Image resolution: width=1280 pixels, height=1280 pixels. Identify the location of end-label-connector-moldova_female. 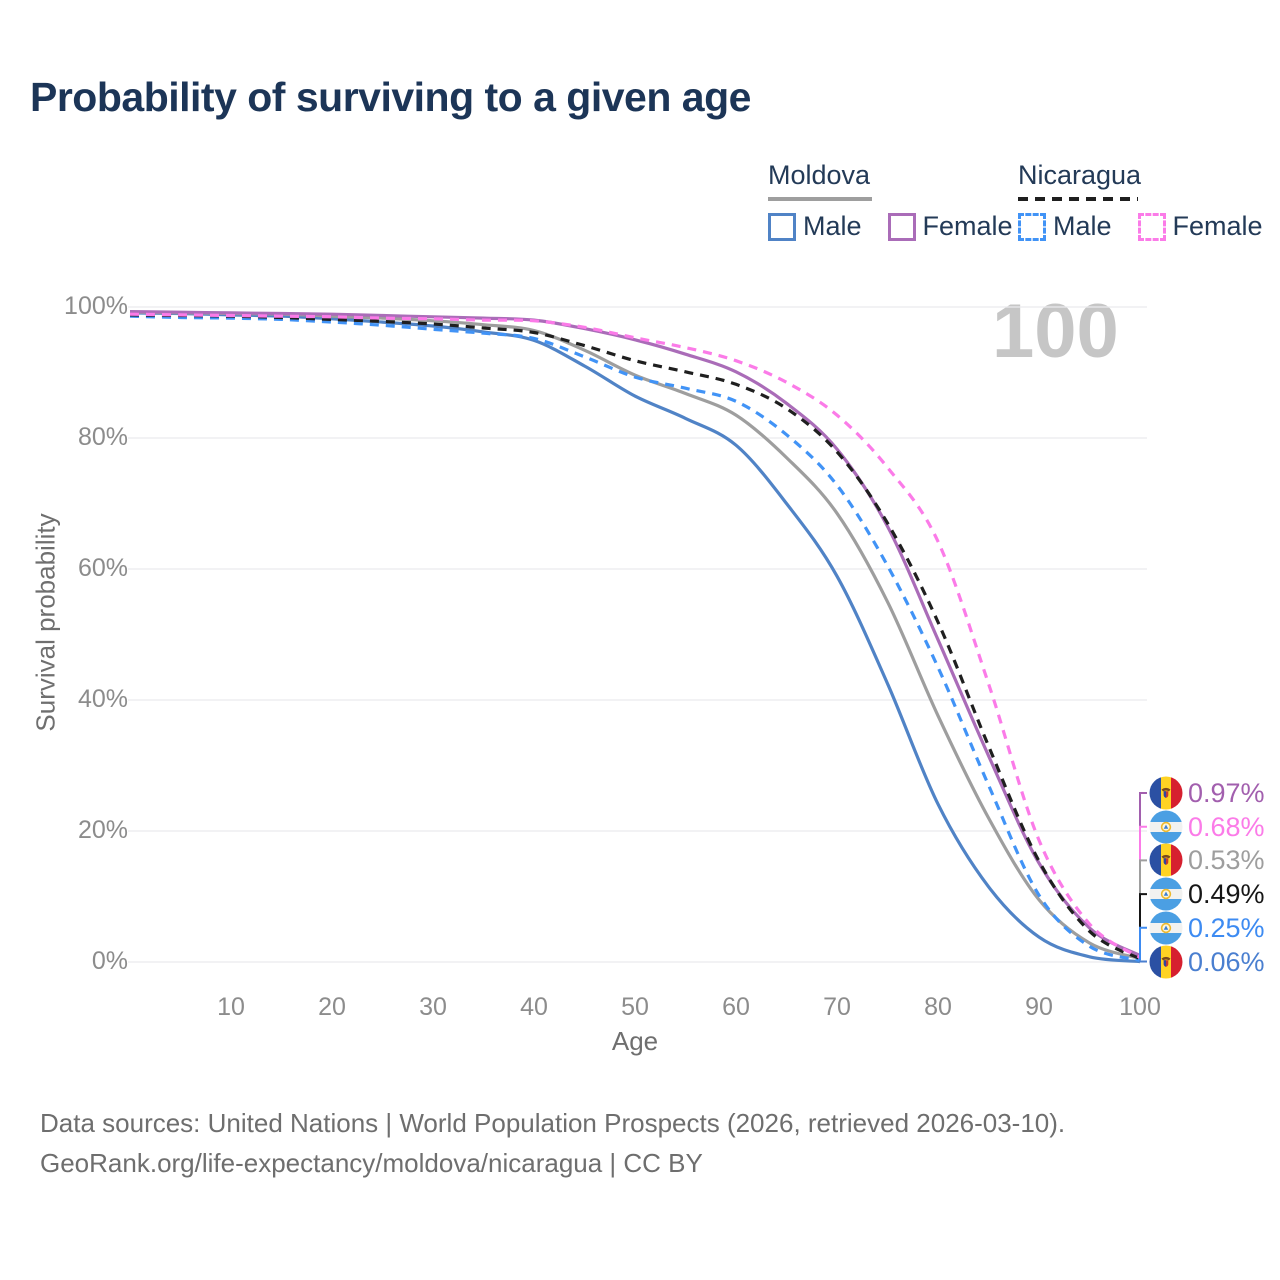
(1143, 874).